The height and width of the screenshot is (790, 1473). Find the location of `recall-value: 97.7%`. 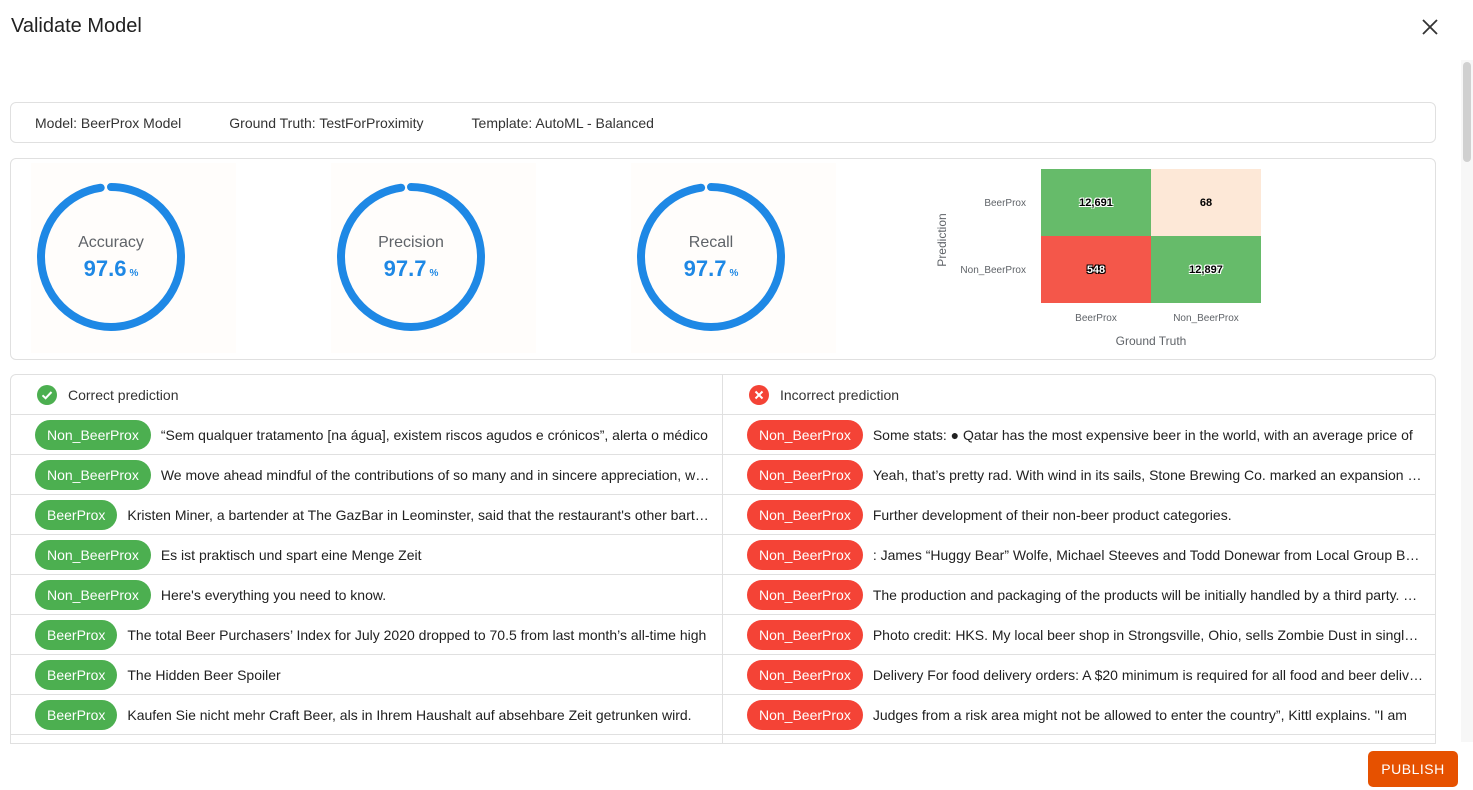

recall-value: 97.7% is located at coordinates (711, 269).